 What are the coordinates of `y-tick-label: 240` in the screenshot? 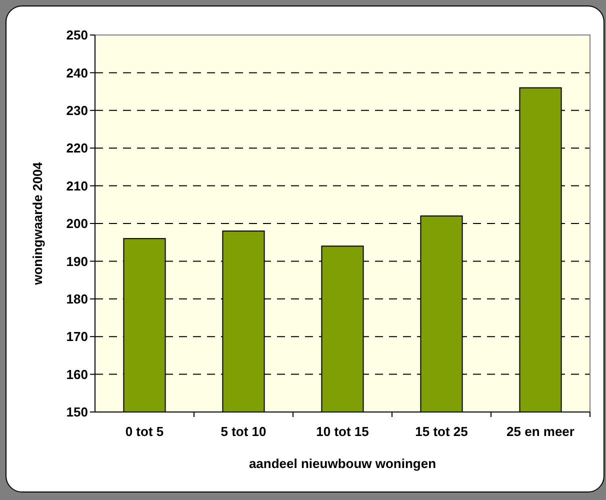 It's located at (77, 72).